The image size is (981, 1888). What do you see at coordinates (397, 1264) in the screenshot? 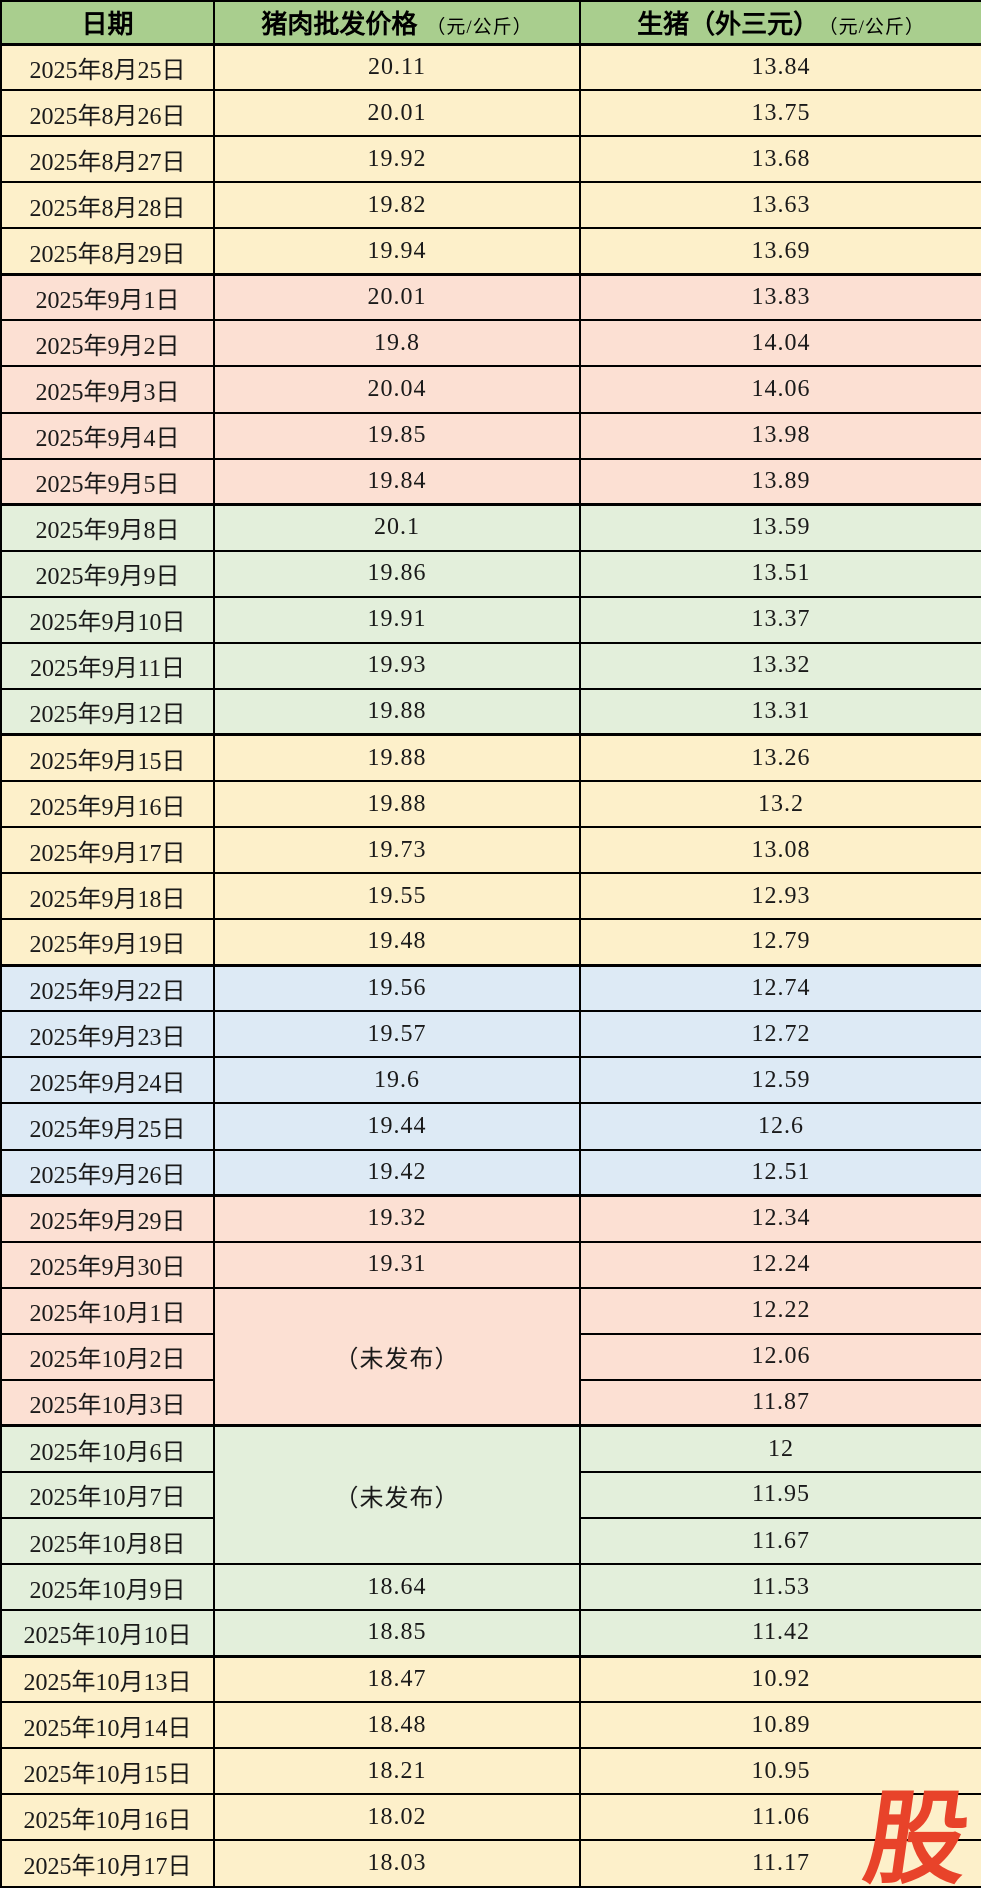
I see `pork-price-cell: 19.31` at bounding box center [397, 1264].